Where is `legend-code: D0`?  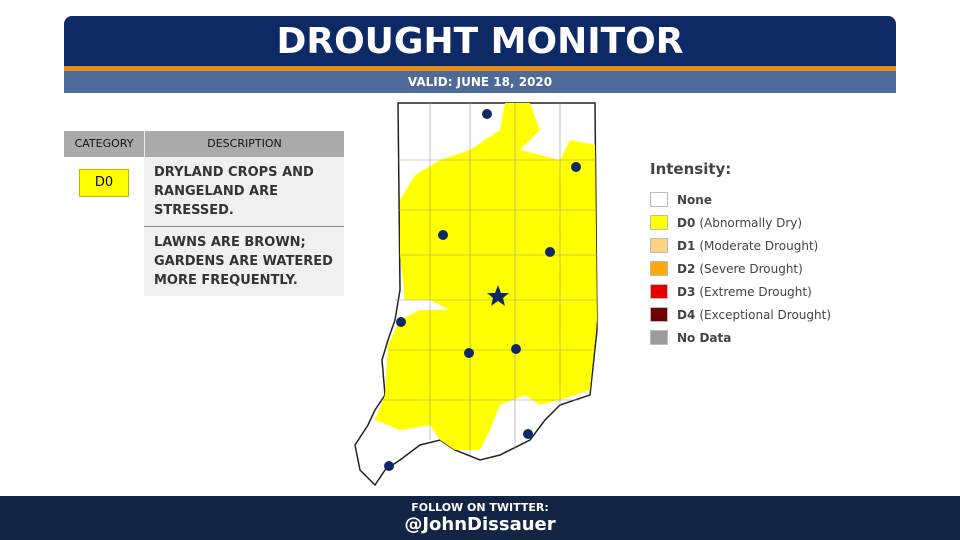
legend-code: D0 is located at coordinates (686, 222).